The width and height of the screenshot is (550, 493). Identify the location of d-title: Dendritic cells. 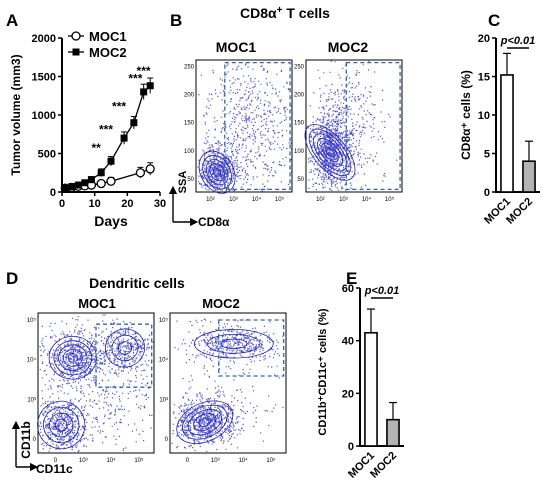
(137, 283).